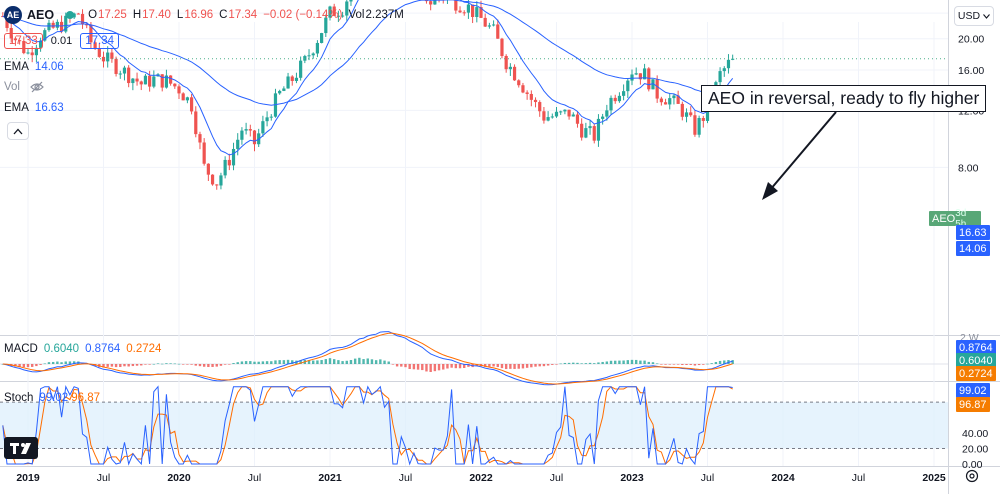 This screenshot has width=1000, height=494. I want to click on stoch-tick-label-0: 0.00, so click(972, 465).